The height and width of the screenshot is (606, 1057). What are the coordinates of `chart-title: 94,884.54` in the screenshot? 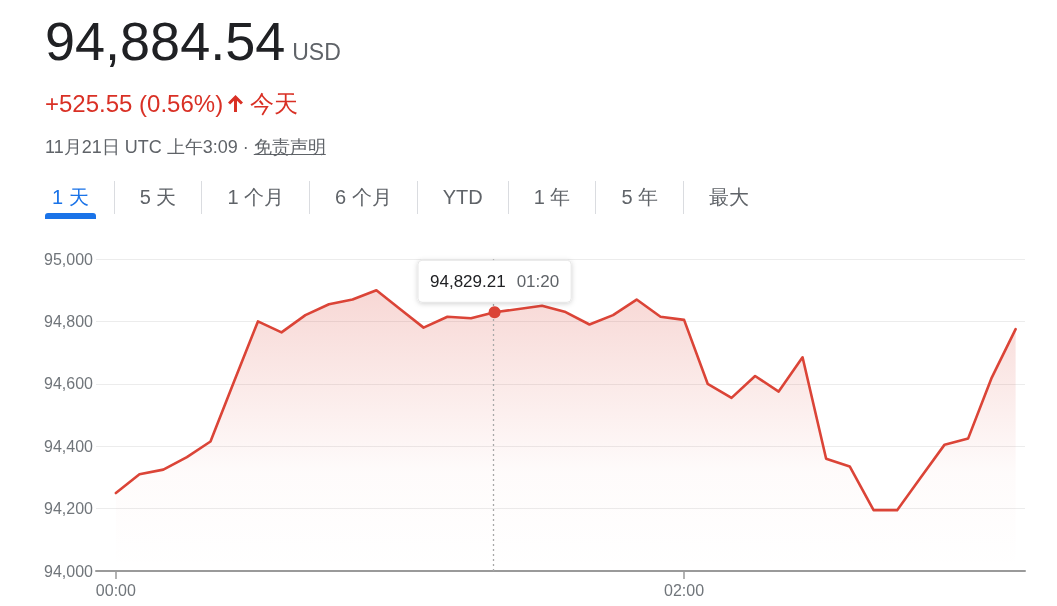 It's located at (165, 41).